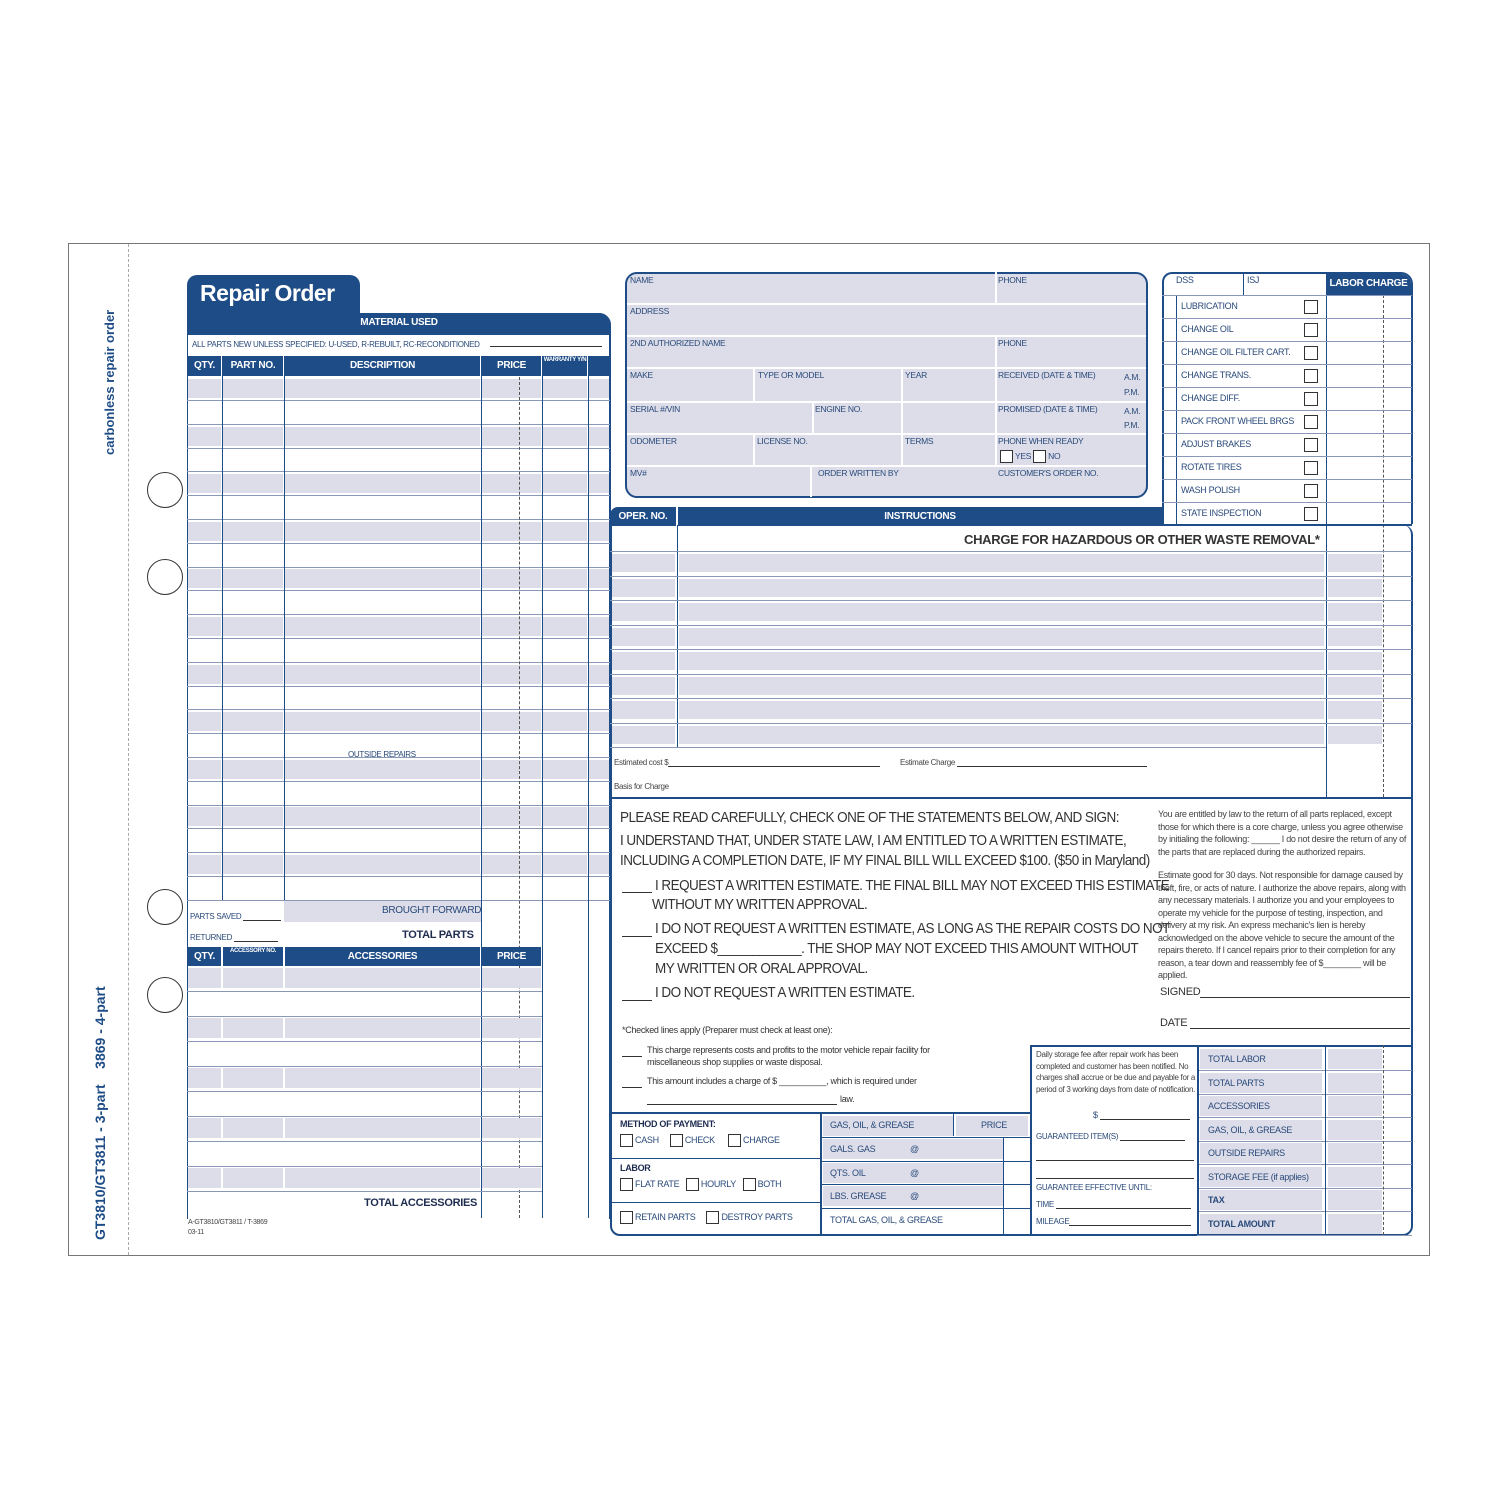 The height and width of the screenshot is (1500, 1500). I want to click on customer-field-license: LICENSE NO., so click(782, 441).